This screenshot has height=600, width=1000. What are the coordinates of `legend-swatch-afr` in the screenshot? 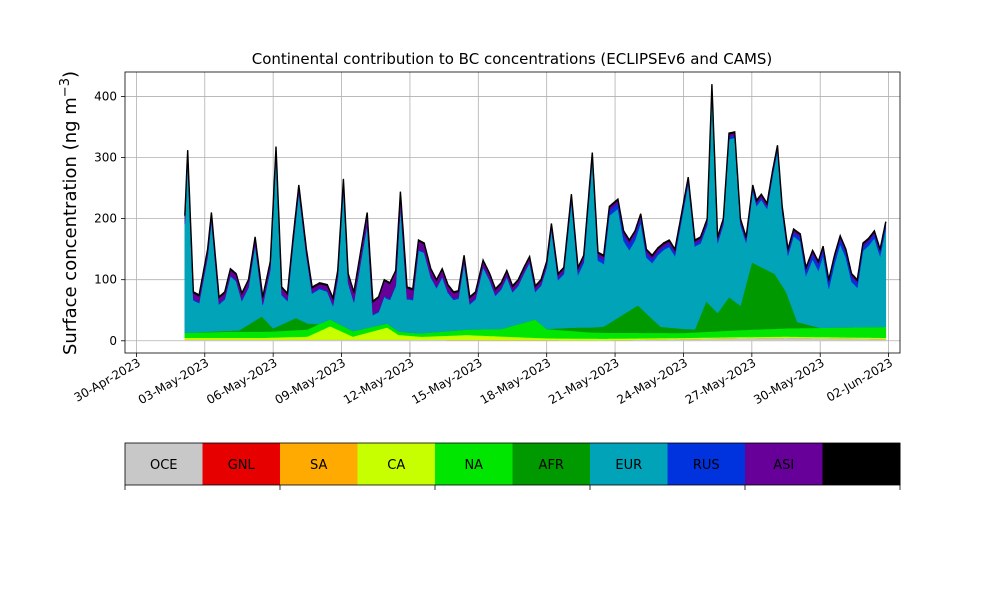 It's located at (551, 464).